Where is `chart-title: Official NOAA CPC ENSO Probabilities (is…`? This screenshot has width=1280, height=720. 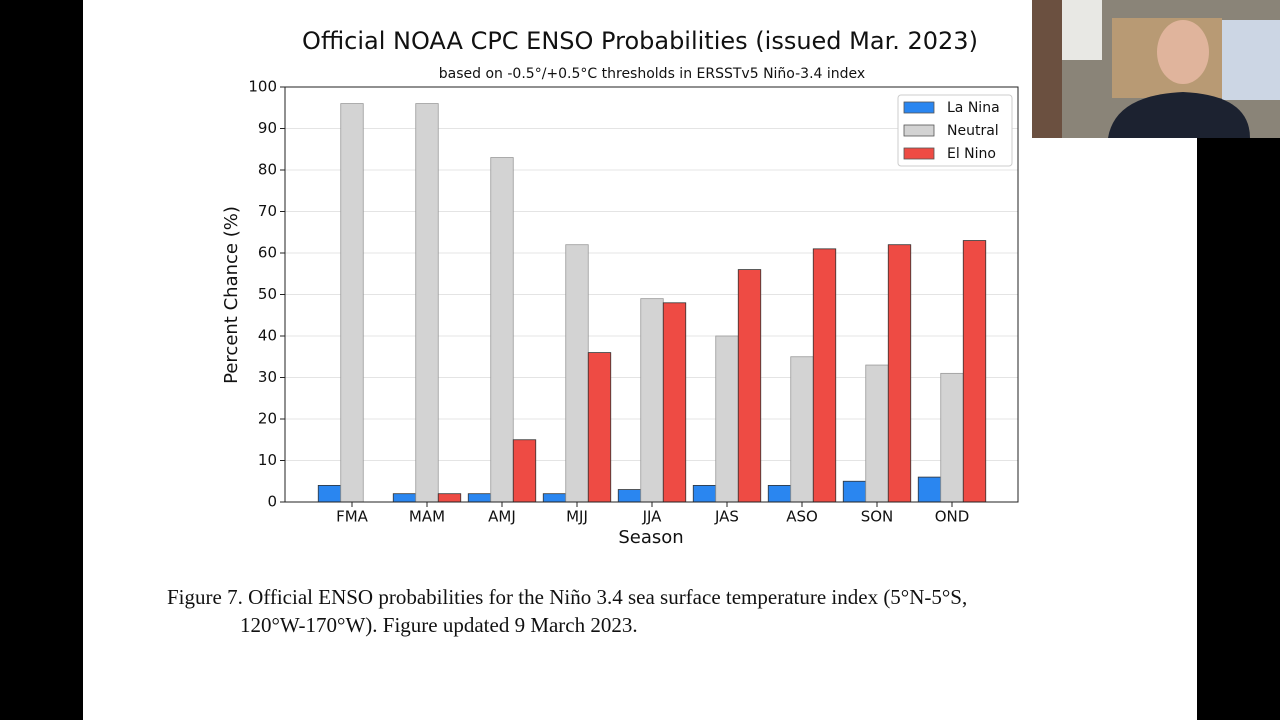
chart-title: Official NOAA CPC ENSO Probabilities (is… is located at coordinates (640, 41).